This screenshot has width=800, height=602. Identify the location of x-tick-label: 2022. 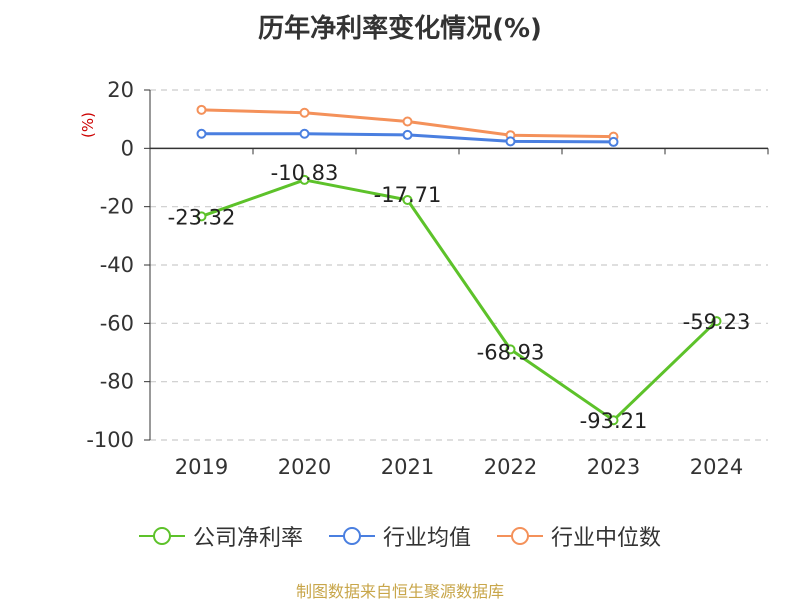
(510, 467).